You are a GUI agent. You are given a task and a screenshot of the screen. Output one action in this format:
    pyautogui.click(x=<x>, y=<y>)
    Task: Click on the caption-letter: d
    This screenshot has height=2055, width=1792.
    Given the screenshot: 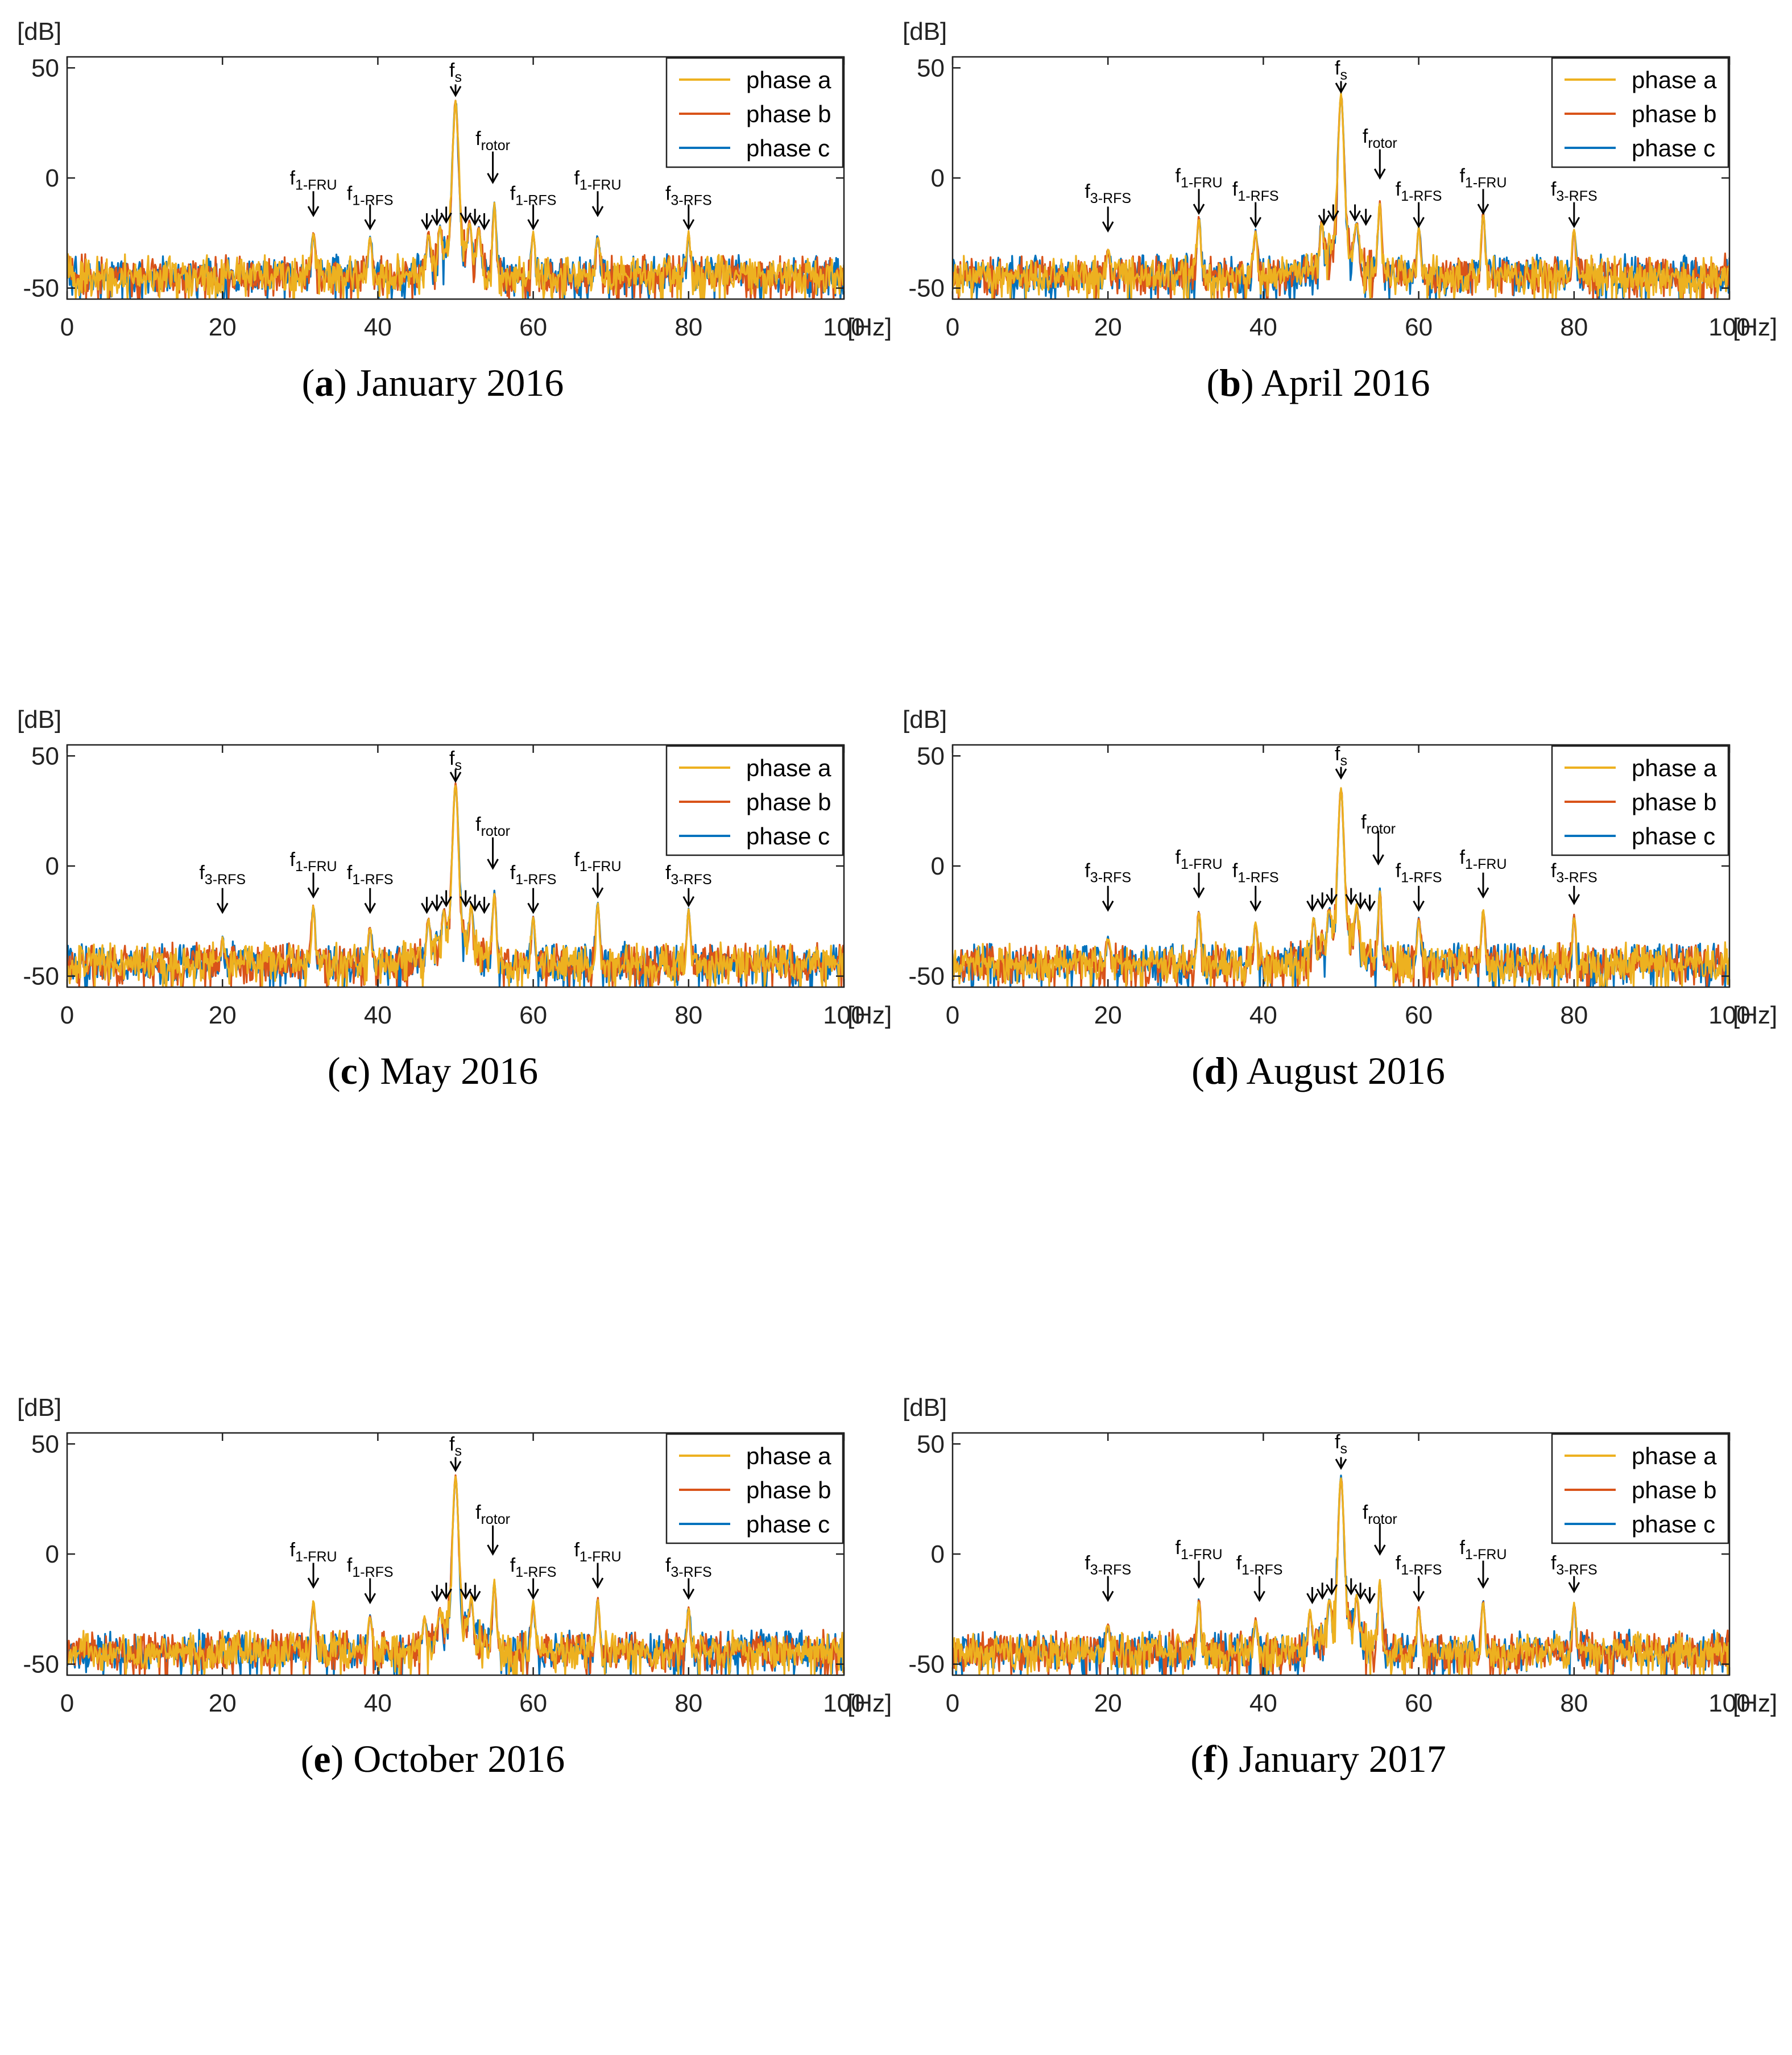 What is the action you would take?
    pyautogui.click(x=1215, y=1070)
    